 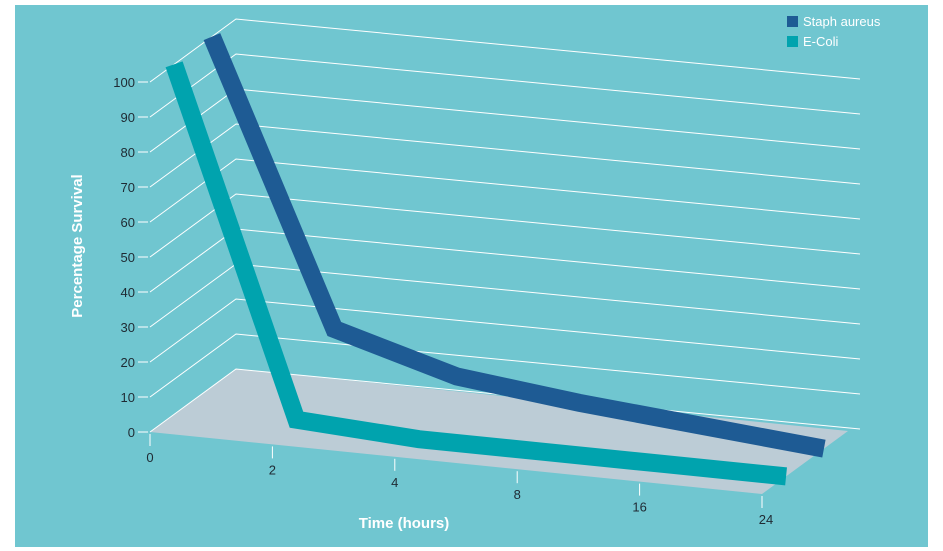 I want to click on y-tick-label: 0, so click(x=131, y=432).